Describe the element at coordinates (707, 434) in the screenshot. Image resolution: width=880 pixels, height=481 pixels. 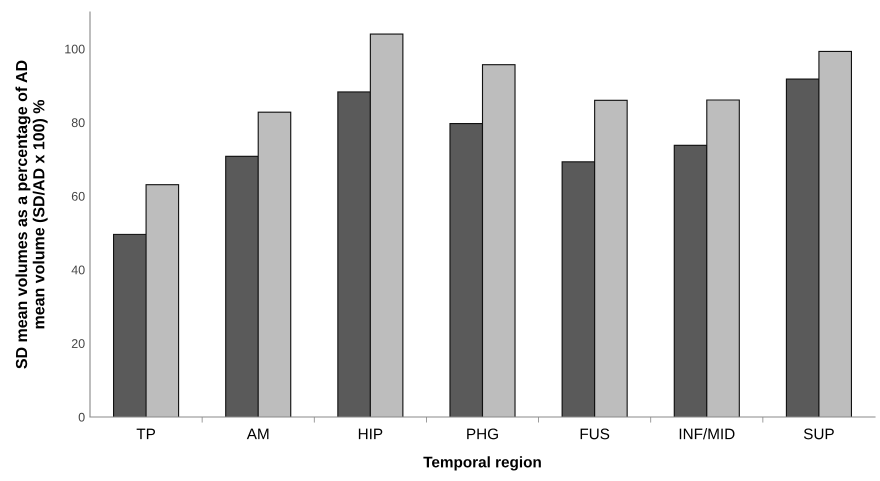
I see `x-tick-label: INF/MID` at that location.